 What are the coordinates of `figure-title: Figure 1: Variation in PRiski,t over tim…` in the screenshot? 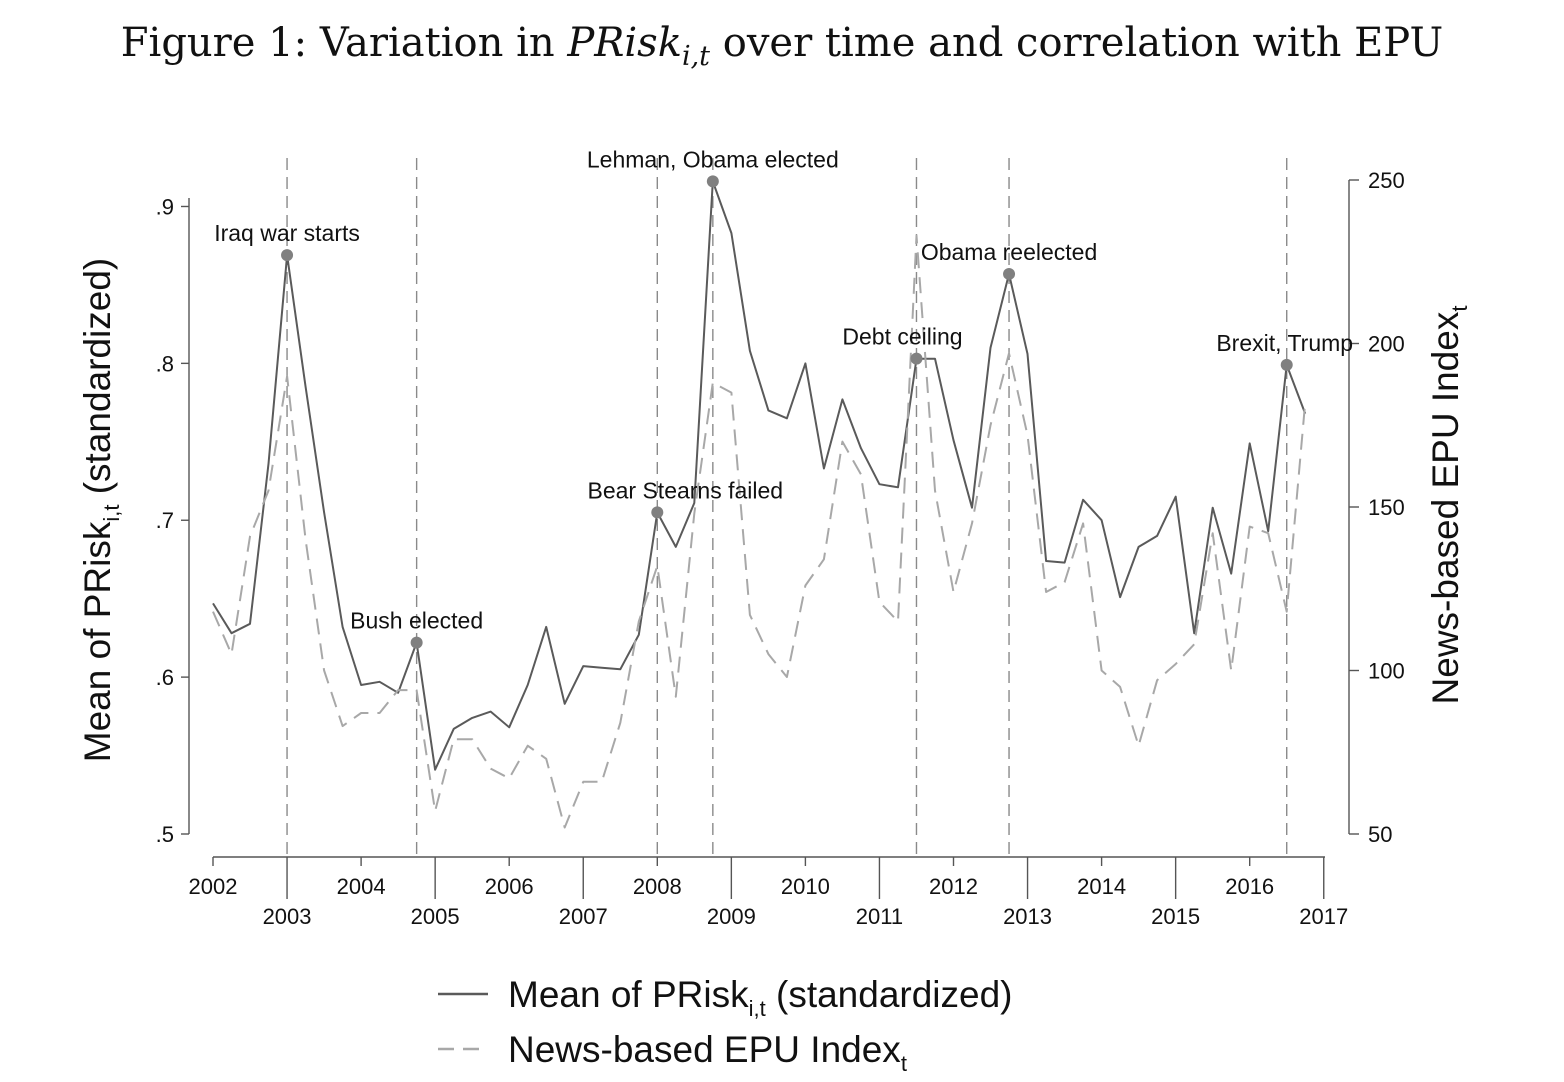 It's located at (782, 46).